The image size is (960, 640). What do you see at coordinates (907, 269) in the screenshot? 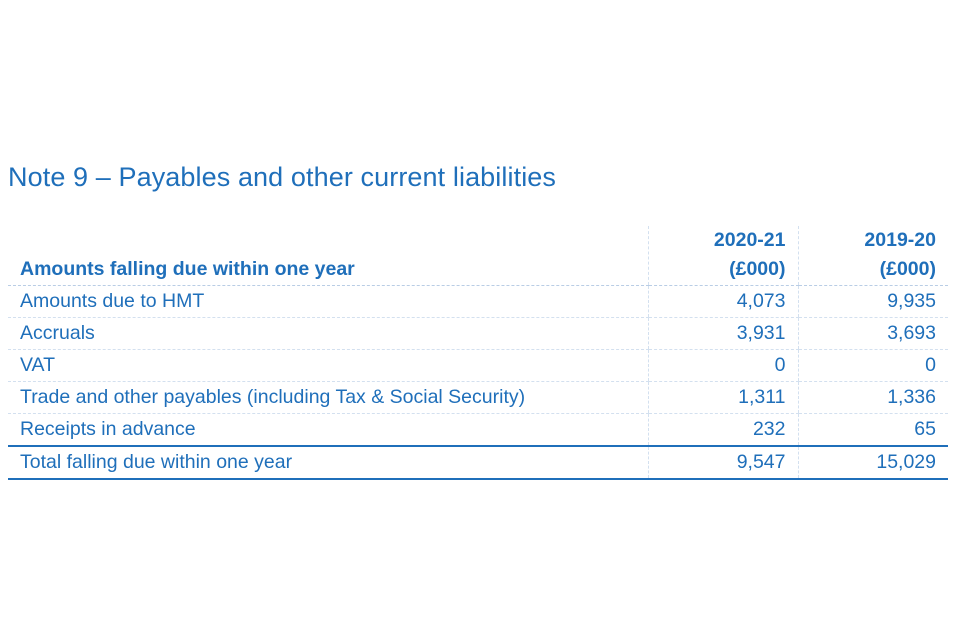
I see `header-col-2019-20-unit: (£000)` at bounding box center [907, 269].